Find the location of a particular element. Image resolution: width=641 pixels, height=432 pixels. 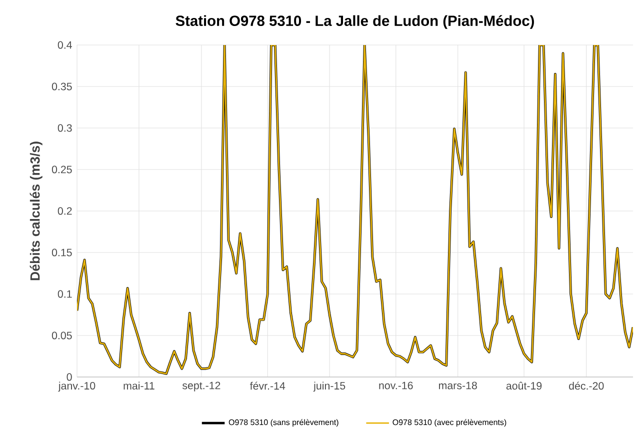

legend-label: O978 5310 (avec prélèvements) is located at coordinates (449, 422).